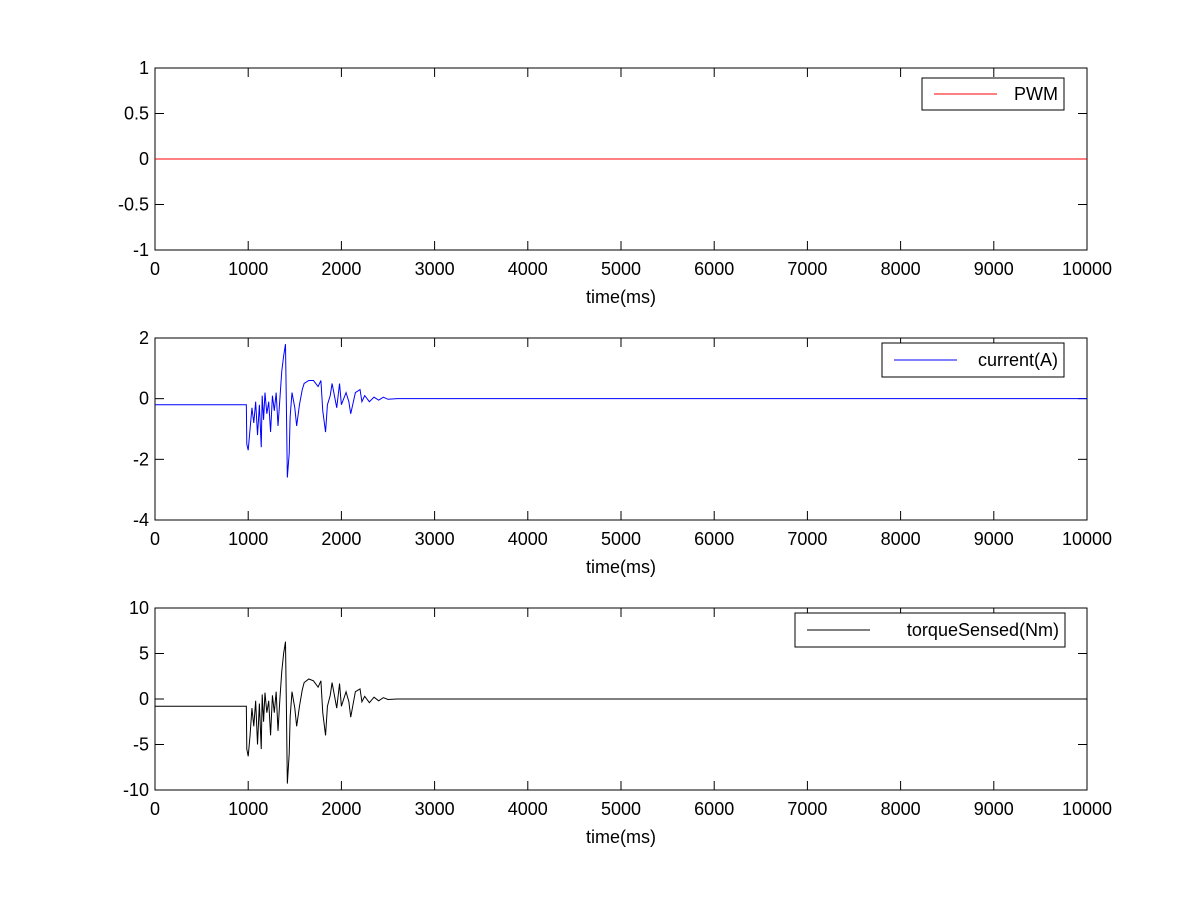 The height and width of the screenshot is (900, 1200). Describe the element at coordinates (133, 205) in the screenshot. I see `y-tick-label: -0.5` at that location.